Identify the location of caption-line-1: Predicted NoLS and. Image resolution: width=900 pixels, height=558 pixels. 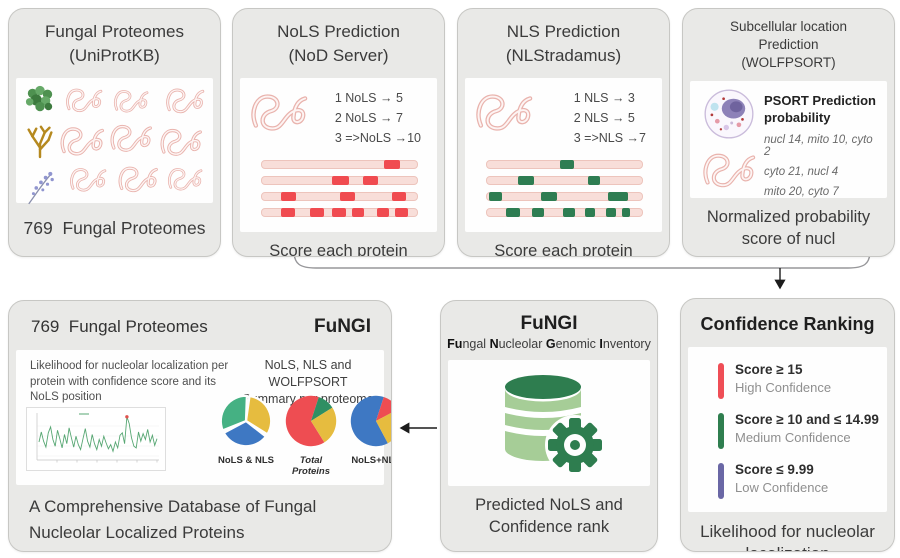
(549, 505).